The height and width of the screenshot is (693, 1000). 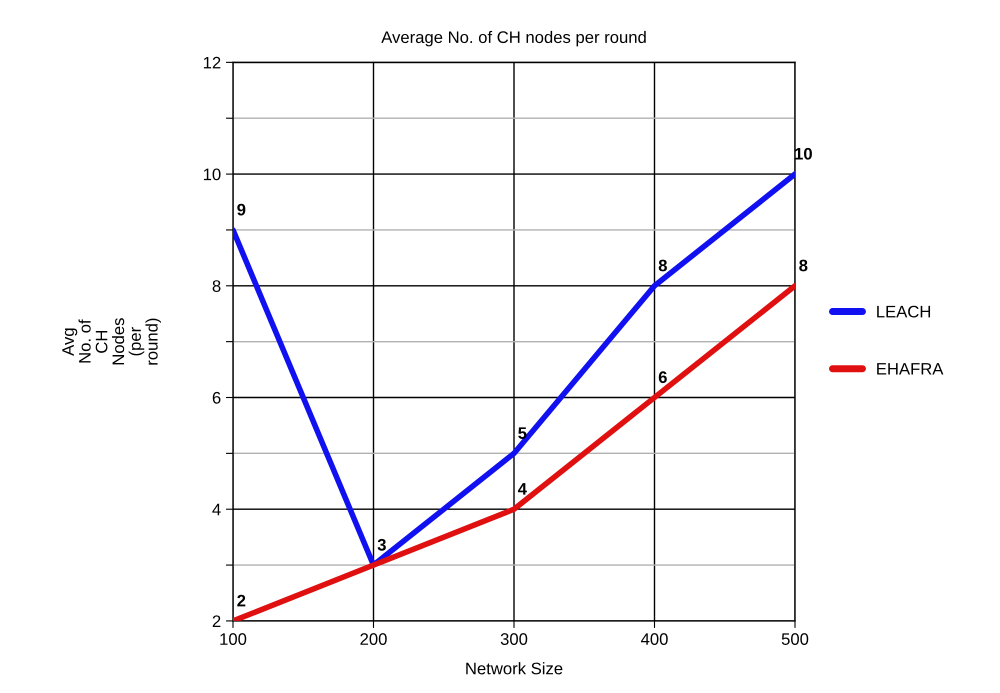 What do you see at coordinates (522, 489) in the screenshot?
I see `data-label: 4` at bounding box center [522, 489].